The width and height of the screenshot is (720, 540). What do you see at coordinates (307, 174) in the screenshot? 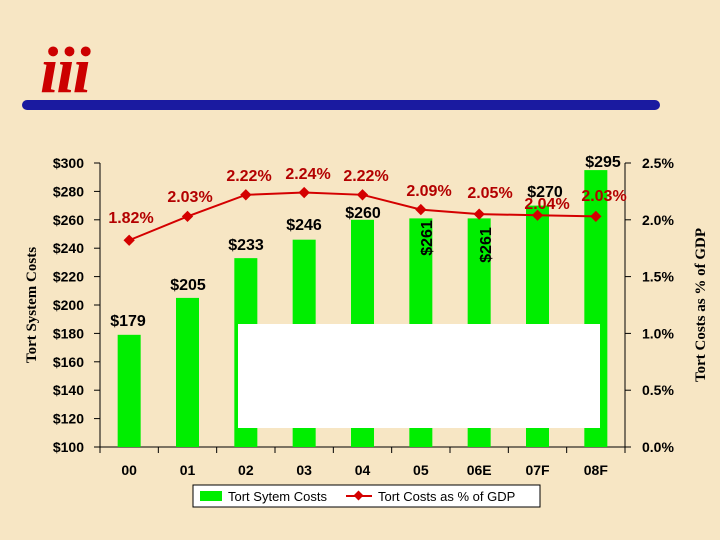
I see `percent-label: 2.24%` at bounding box center [307, 174].